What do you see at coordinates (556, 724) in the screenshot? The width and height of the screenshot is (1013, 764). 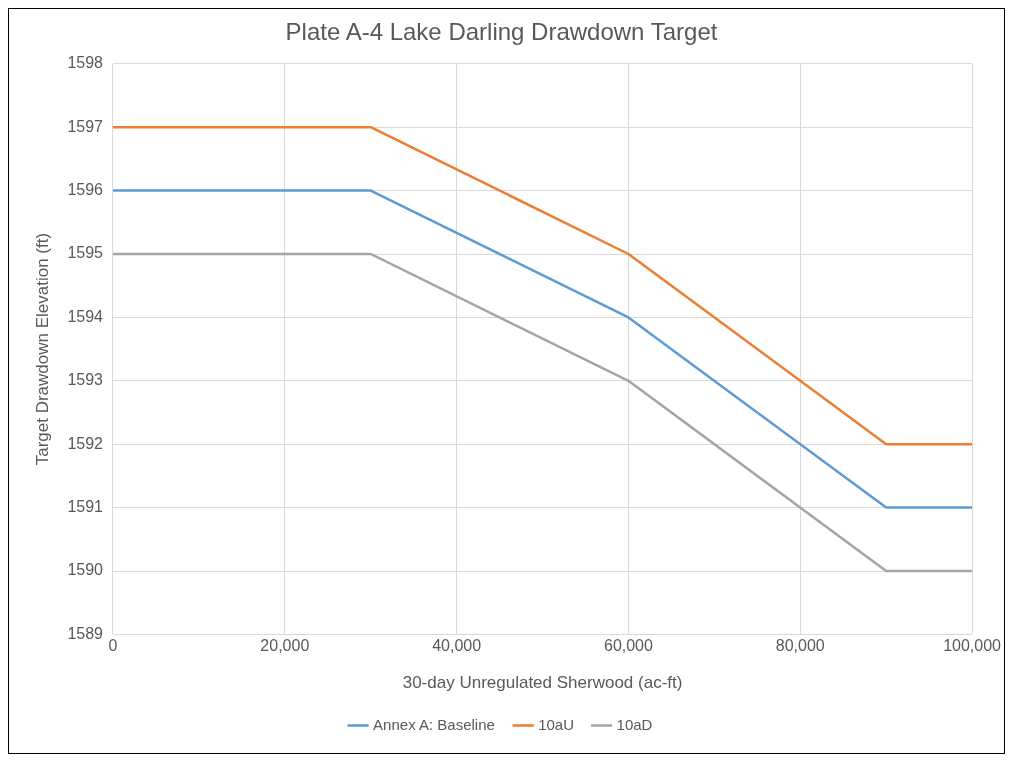 I see `legend-label: 10aU` at bounding box center [556, 724].